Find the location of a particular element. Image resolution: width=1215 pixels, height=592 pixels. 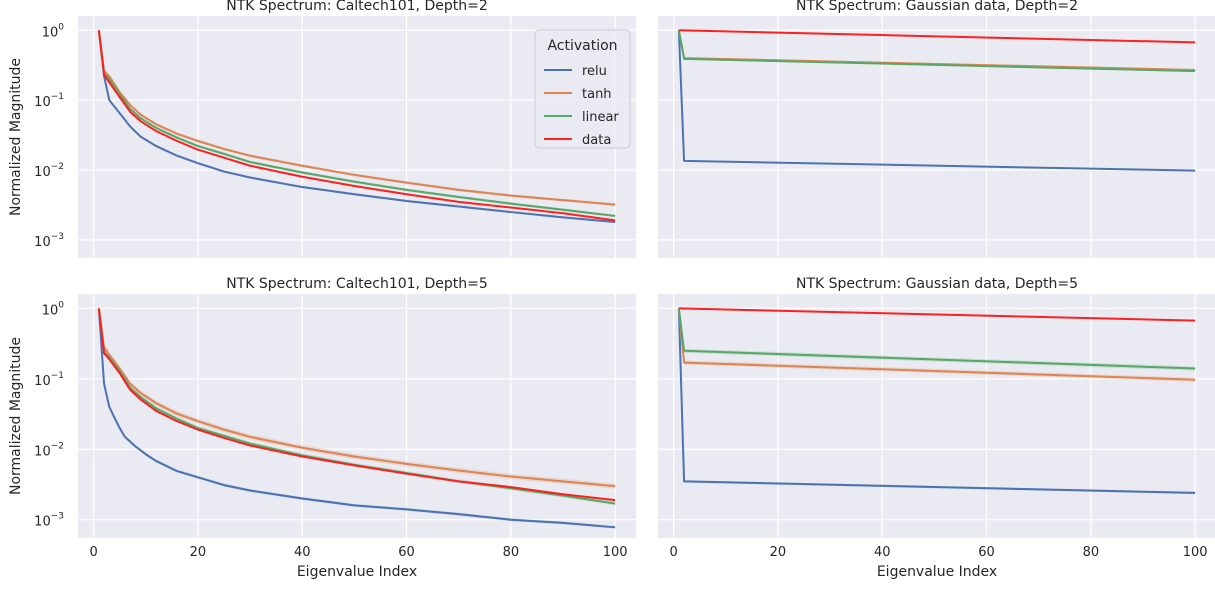

subplot-title: NTK Spectrum: Gaussian data, Depth=2 is located at coordinates (937, 7).